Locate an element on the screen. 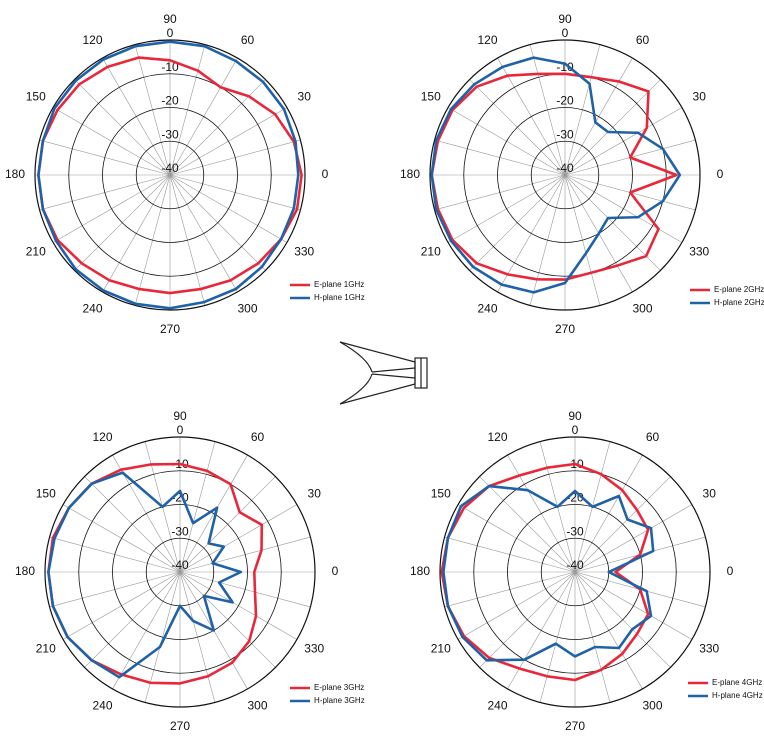  horn-antenna-icon is located at coordinates (383, 373).